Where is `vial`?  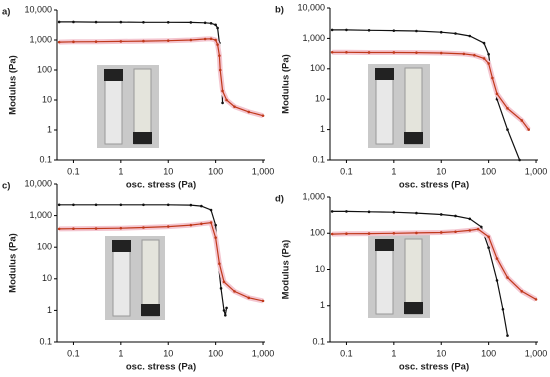 vial is located at coordinates (121, 283).